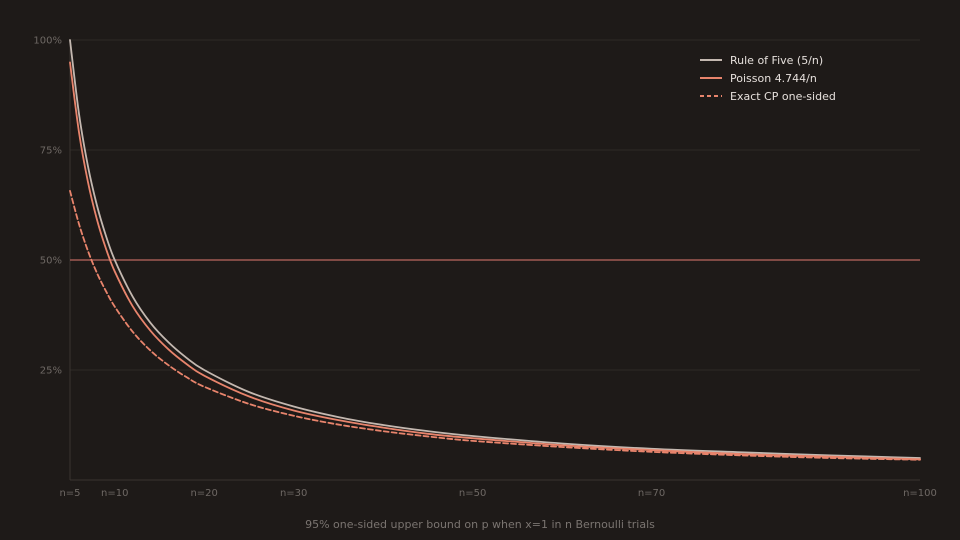 The width and height of the screenshot is (960, 540). I want to click on legend-item-poisson: Poisson 4.744/n, so click(758, 78).